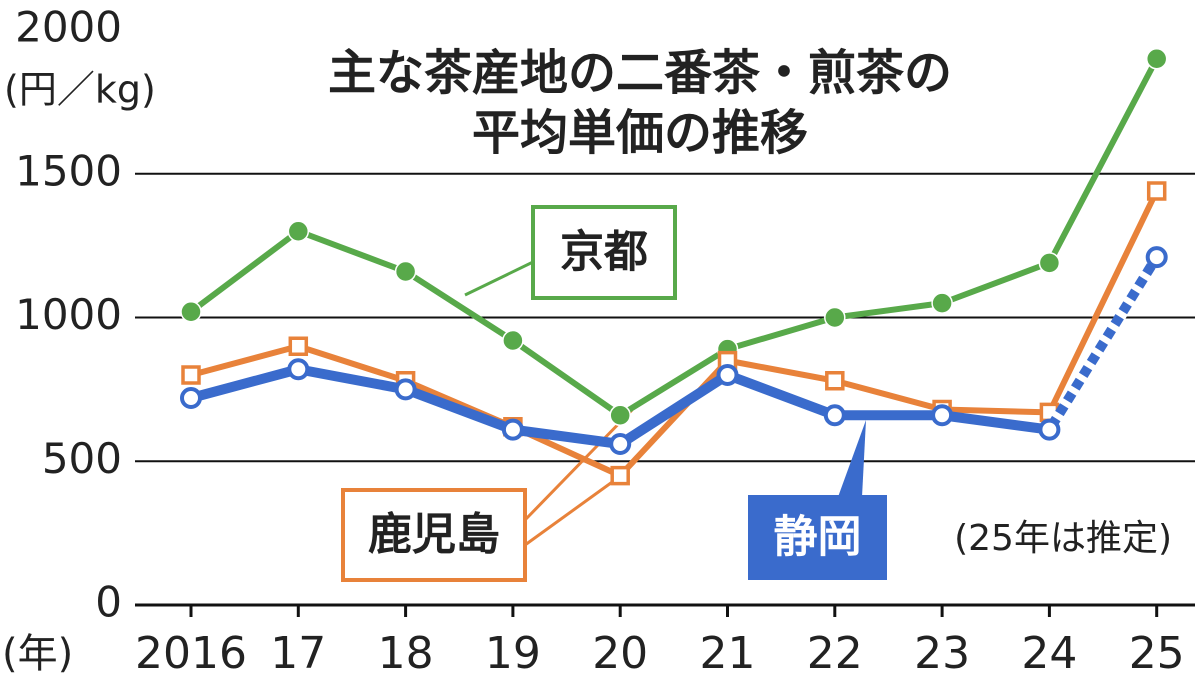 This screenshot has width=1200, height=692. What do you see at coordinates (728, 653) in the screenshot?
I see `x-tick-label: 21` at bounding box center [728, 653].